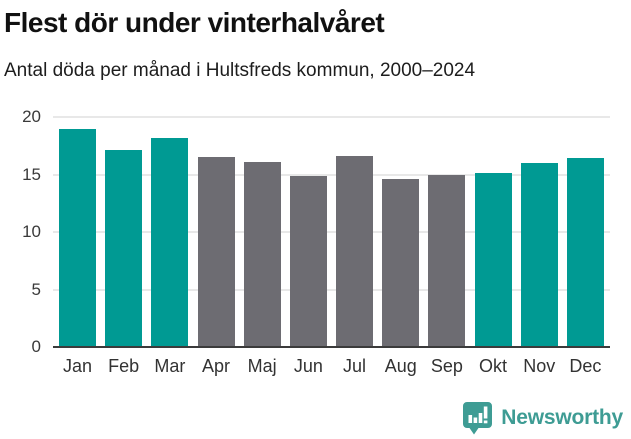 This screenshot has width=631, height=439. I want to click on y-tick-label-20: 20, so click(31, 117).